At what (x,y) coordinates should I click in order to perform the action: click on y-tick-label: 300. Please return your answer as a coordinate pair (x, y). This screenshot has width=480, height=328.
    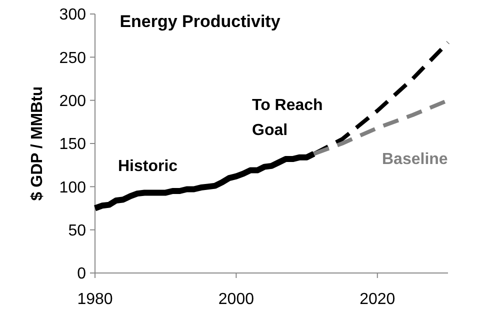
    Looking at the image, I should click on (72, 15).